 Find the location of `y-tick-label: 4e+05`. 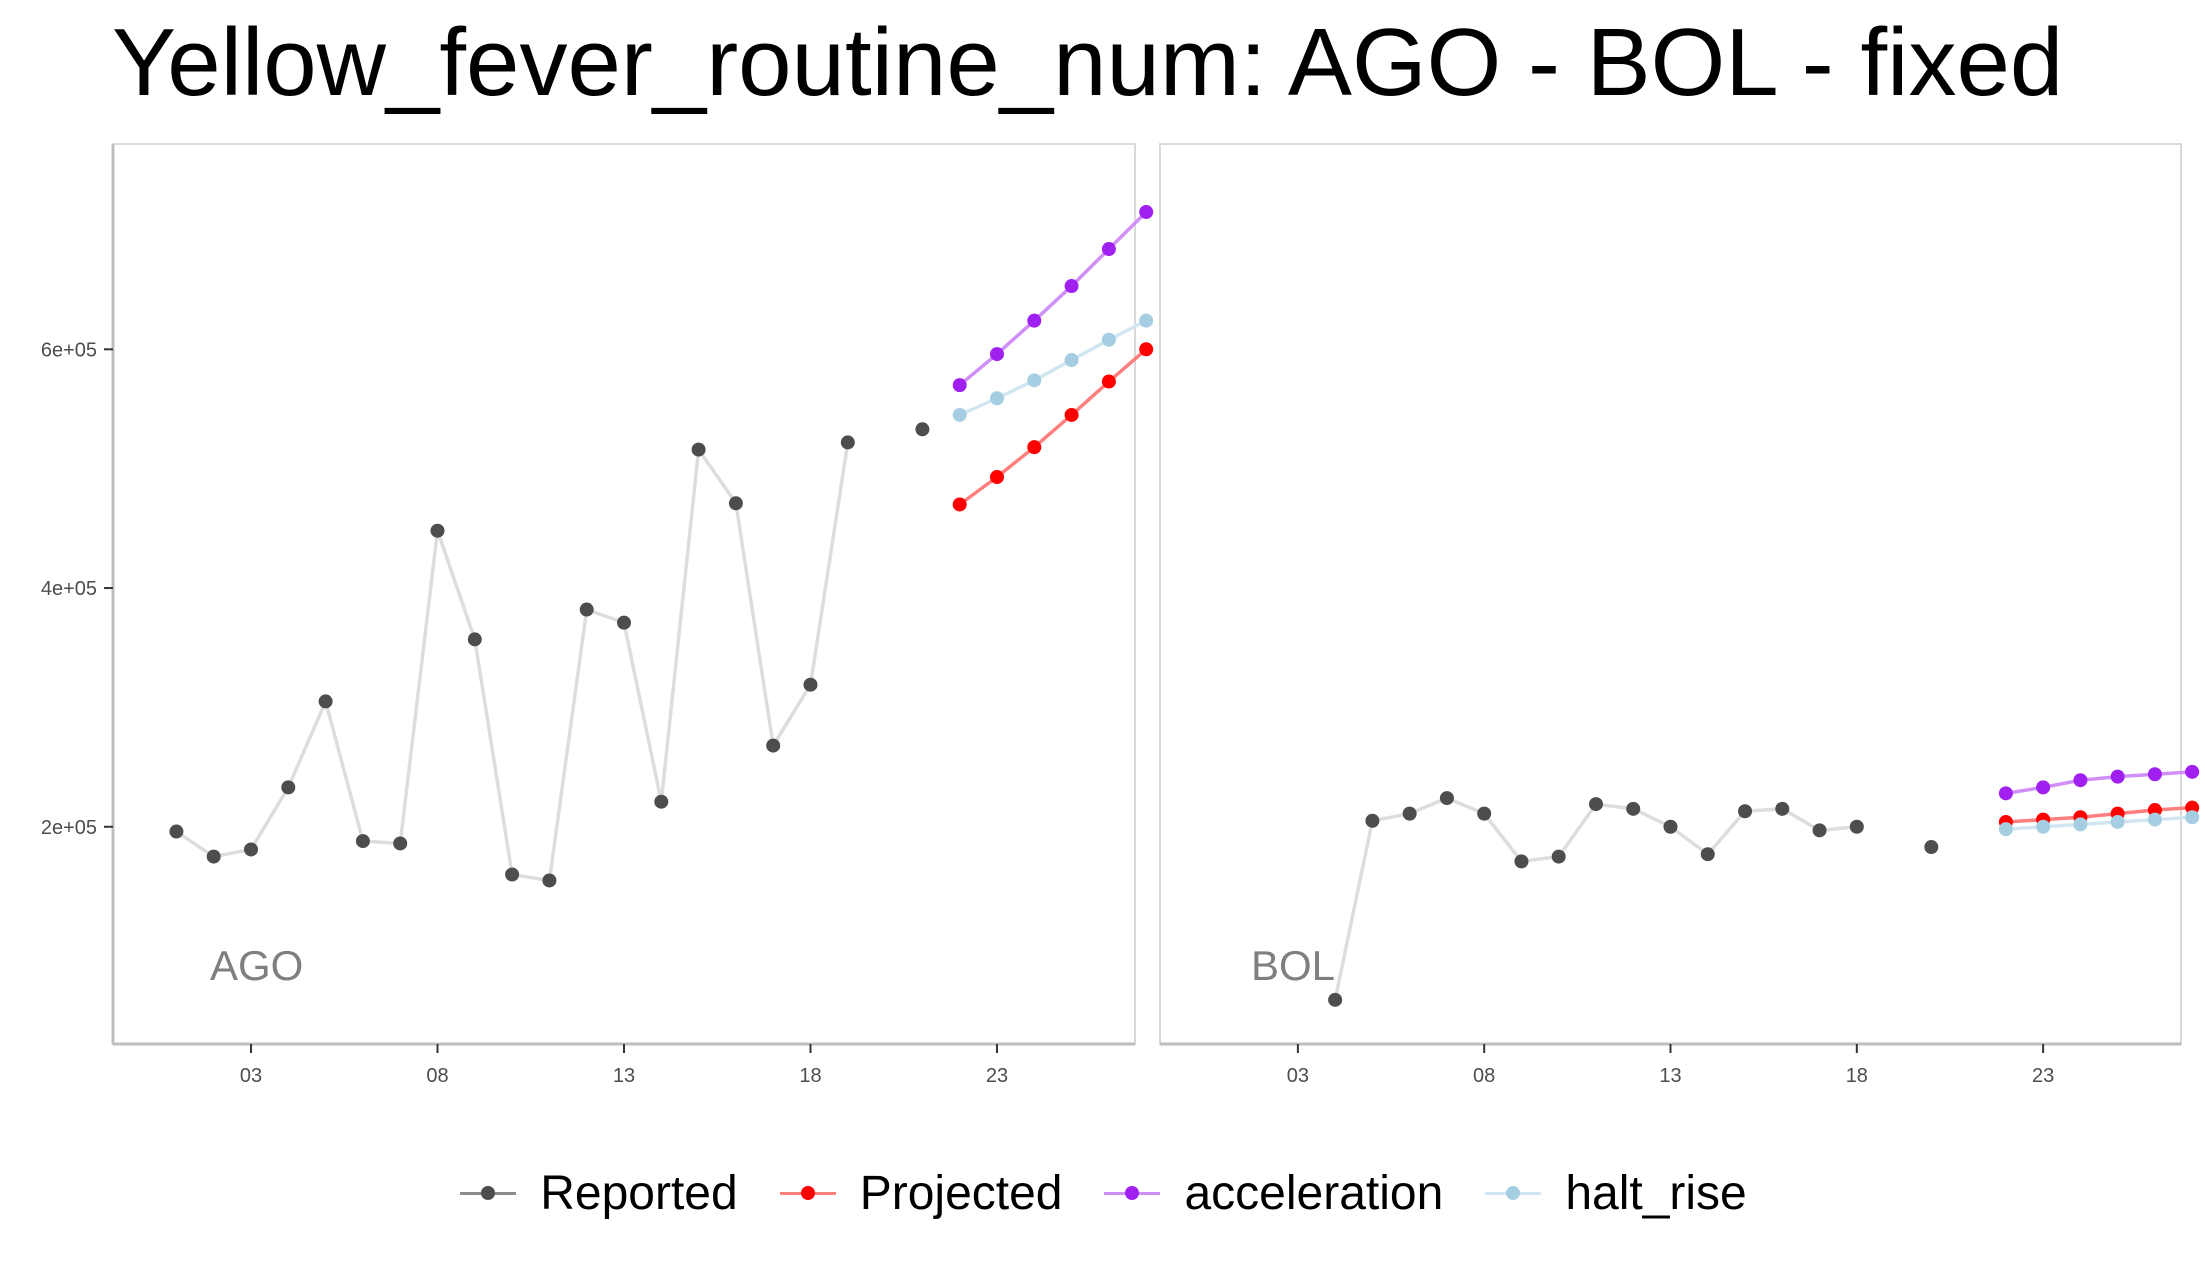

y-tick-label: 4e+05 is located at coordinates (69, 589).